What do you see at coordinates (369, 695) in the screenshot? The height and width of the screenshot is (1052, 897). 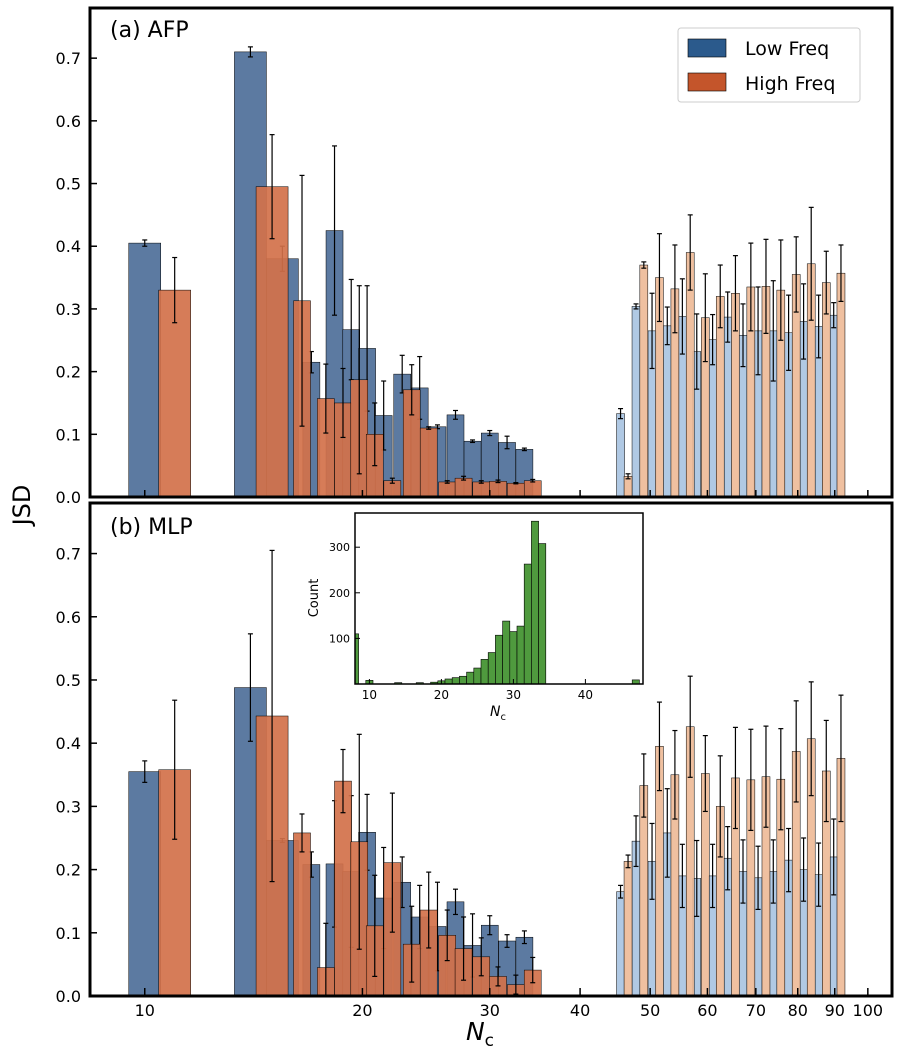 I see `inset-xtick-label-0: 10` at bounding box center [369, 695].